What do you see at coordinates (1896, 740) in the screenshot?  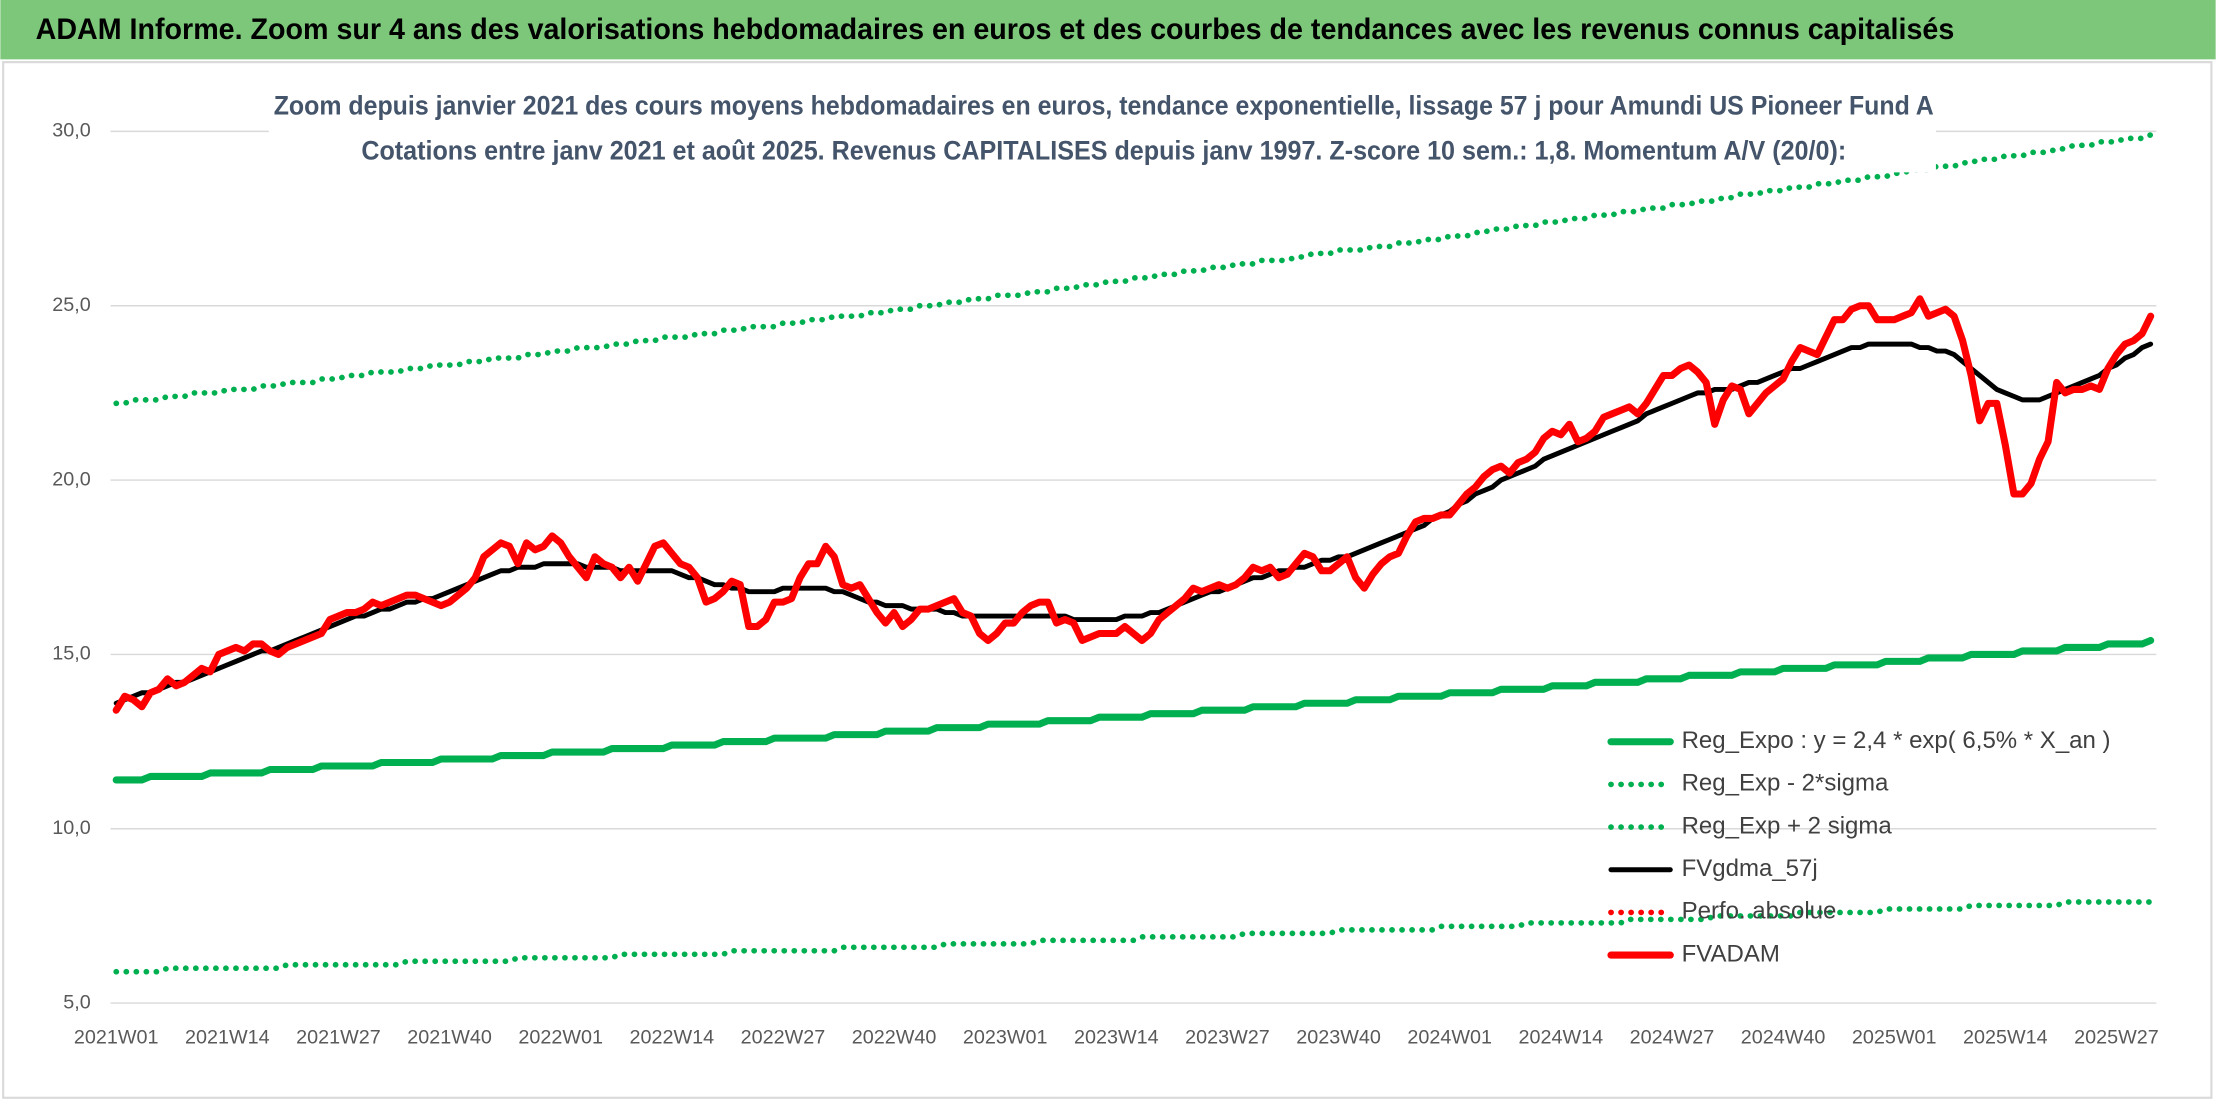 I see `legend-label: Reg_Expo : y = 2,4 * exp( 6,5% * X_an )` at bounding box center [1896, 740].